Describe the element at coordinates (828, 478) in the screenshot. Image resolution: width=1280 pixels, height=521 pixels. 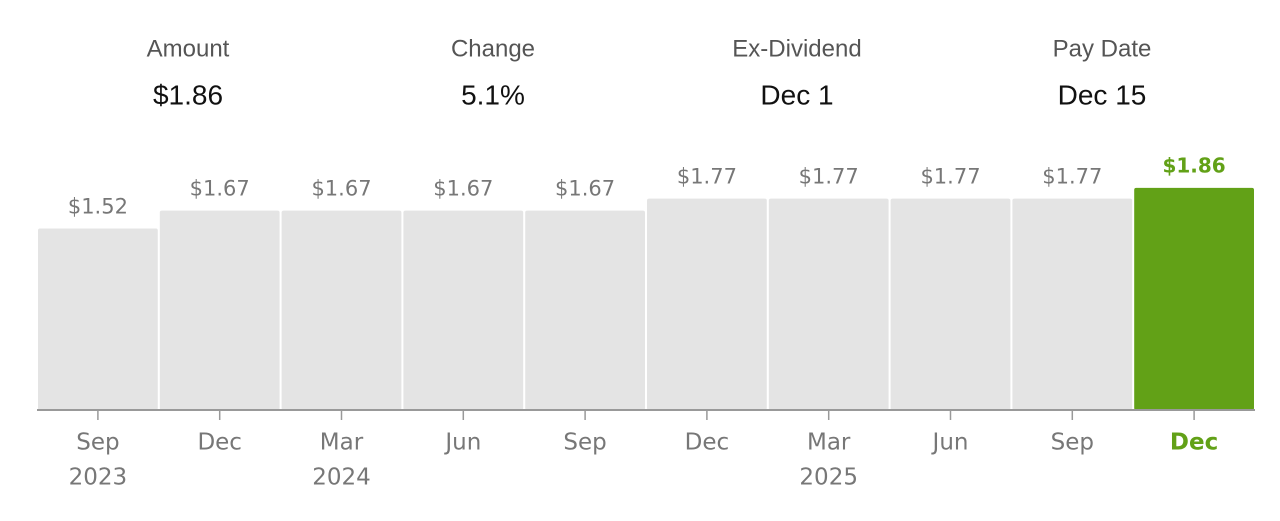
I see `x-tick-year: 2025` at that location.